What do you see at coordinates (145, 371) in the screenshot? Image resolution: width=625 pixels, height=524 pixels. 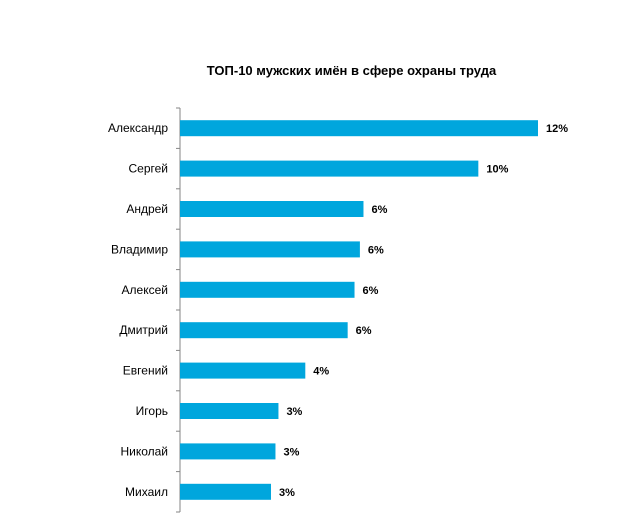 I see `category-label: Евгений` at bounding box center [145, 371].